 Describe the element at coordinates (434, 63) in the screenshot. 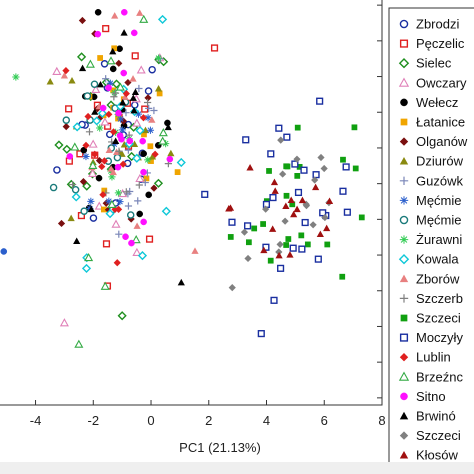

I see `legend-label: Sielec` at that location.